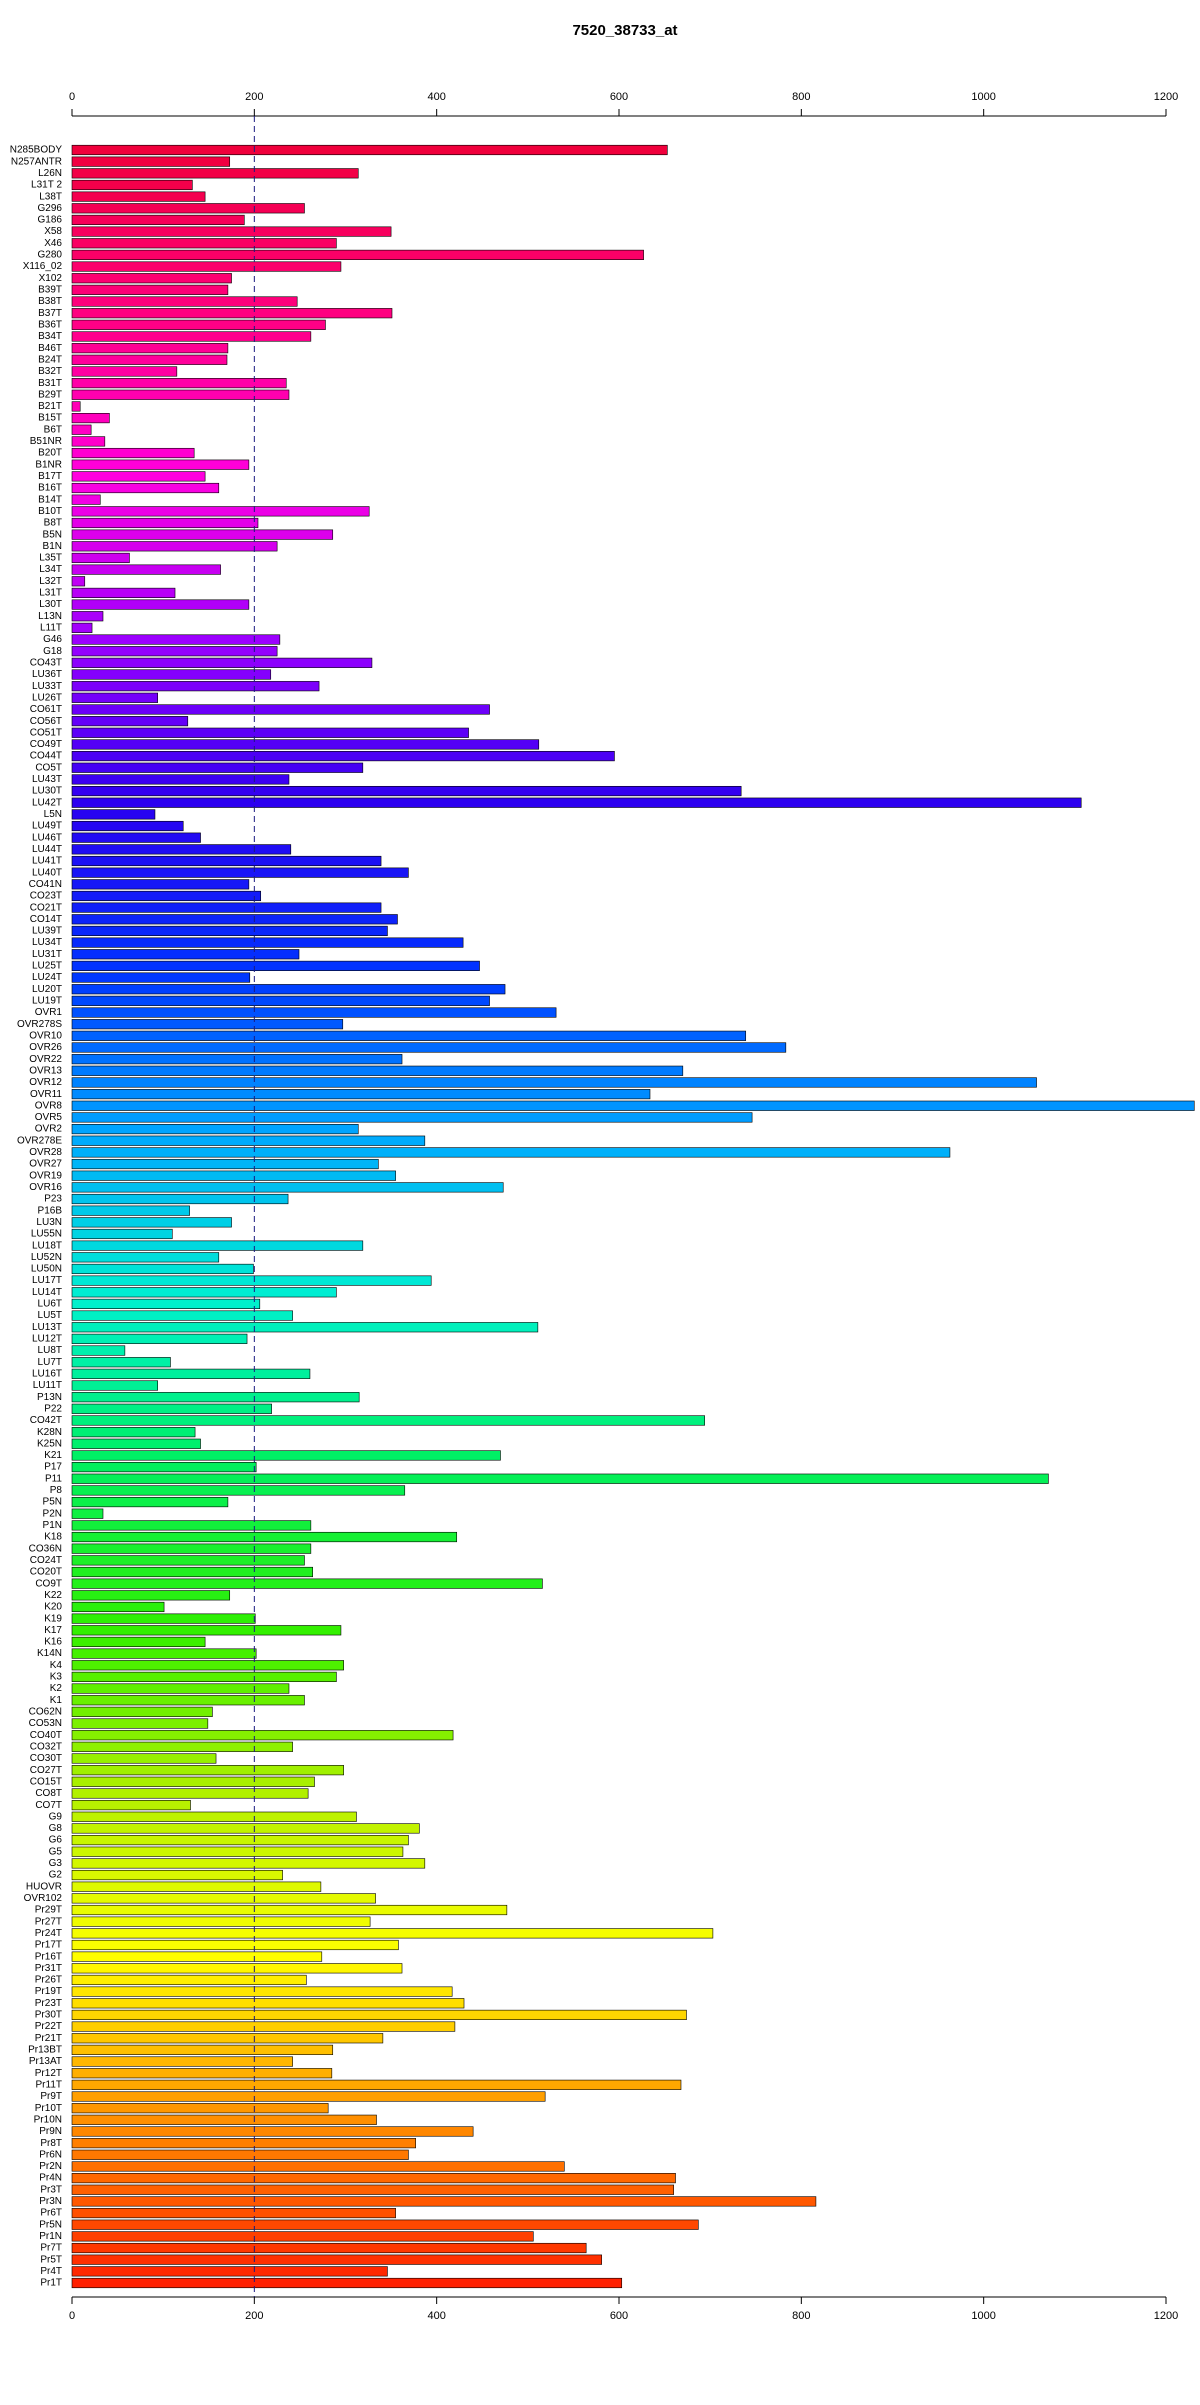 The height and width of the screenshot is (2405, 1200). What do you see at coordinates (50, 604) in the screenshot?
I see `y-tick-label: L30T` at bounding box center [50, 604].